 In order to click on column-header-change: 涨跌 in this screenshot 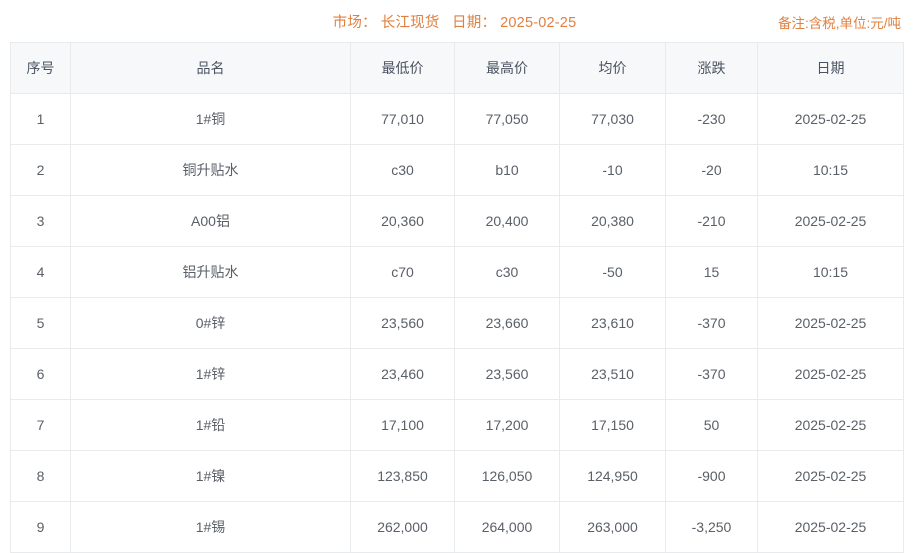, I will do `click(711, 68)`.